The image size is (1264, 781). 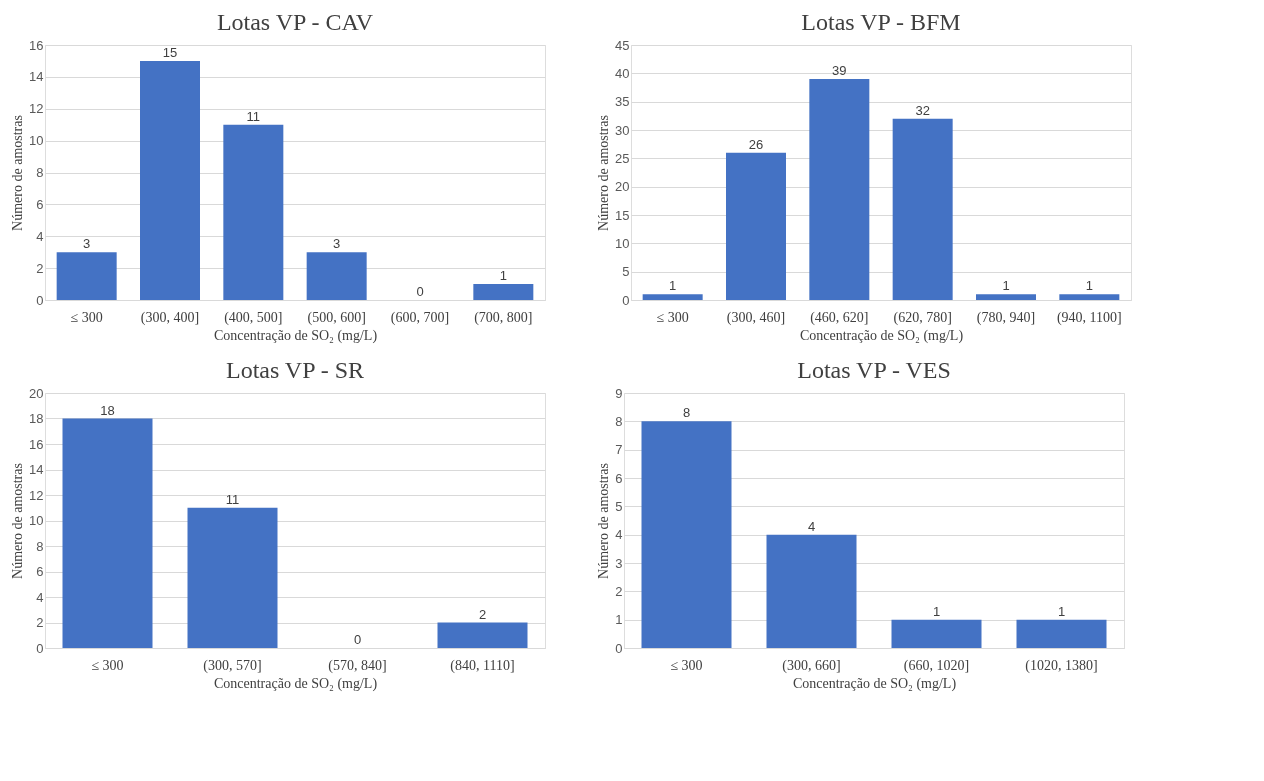 I want to click on chart-title: Lotas VP - BFM, so click(x=881, y=22).